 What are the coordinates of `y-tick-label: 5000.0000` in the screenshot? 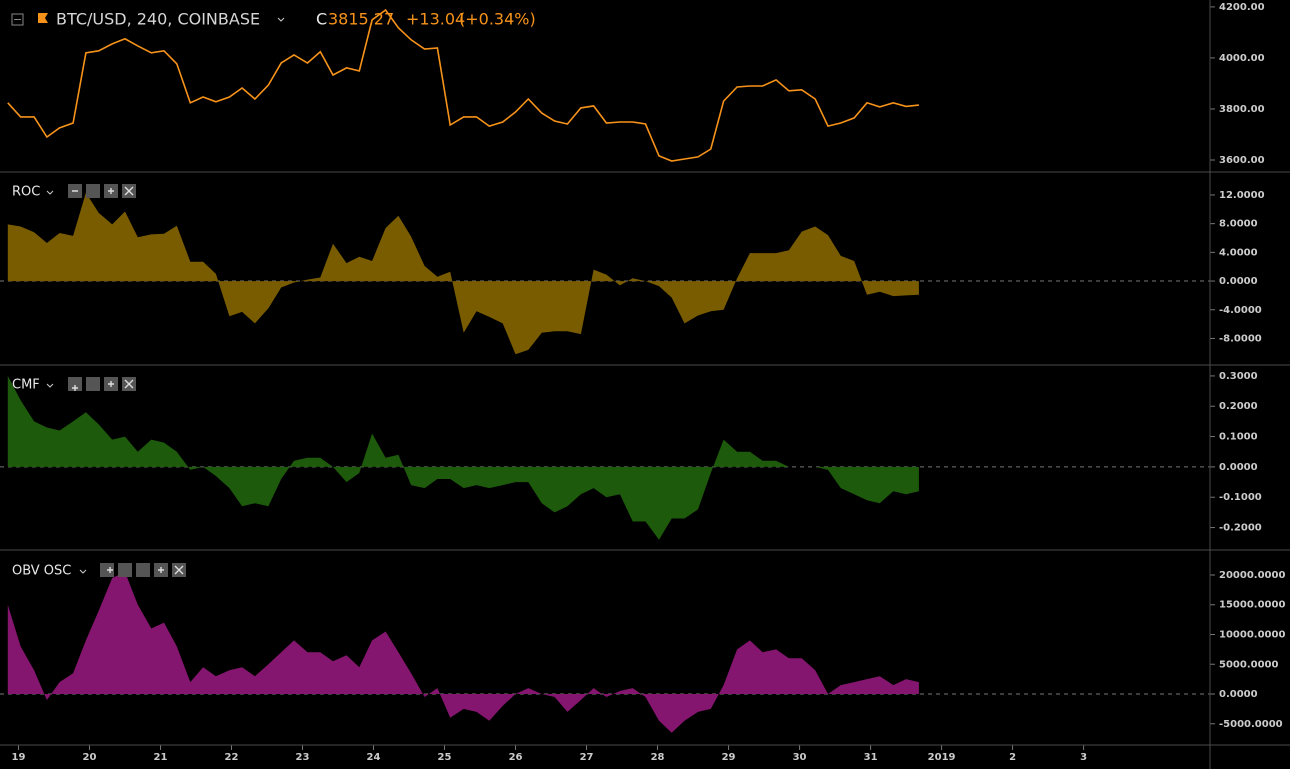 It's located at (1249, 664).